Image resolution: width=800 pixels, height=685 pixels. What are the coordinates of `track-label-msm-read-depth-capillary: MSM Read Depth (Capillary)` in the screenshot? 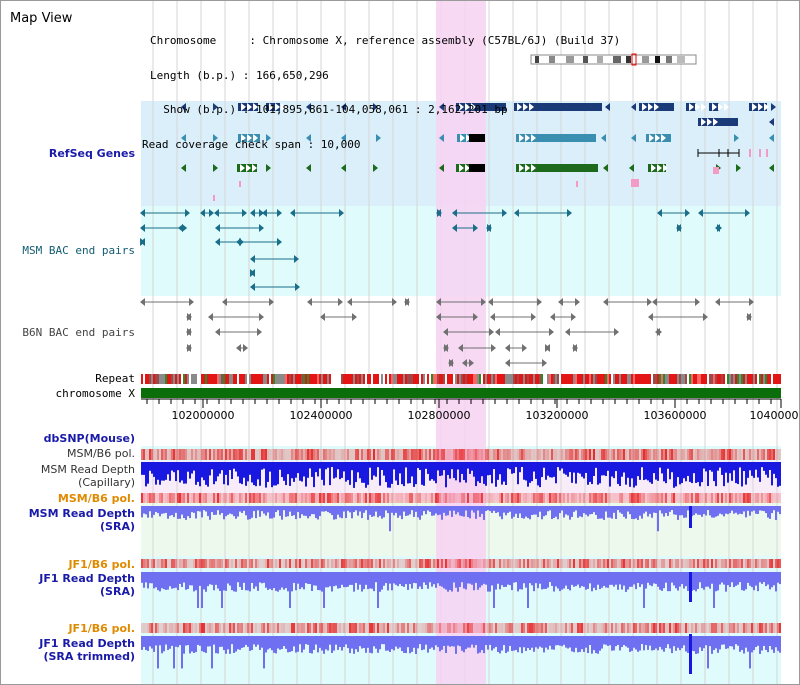 It's located at (87, 476).